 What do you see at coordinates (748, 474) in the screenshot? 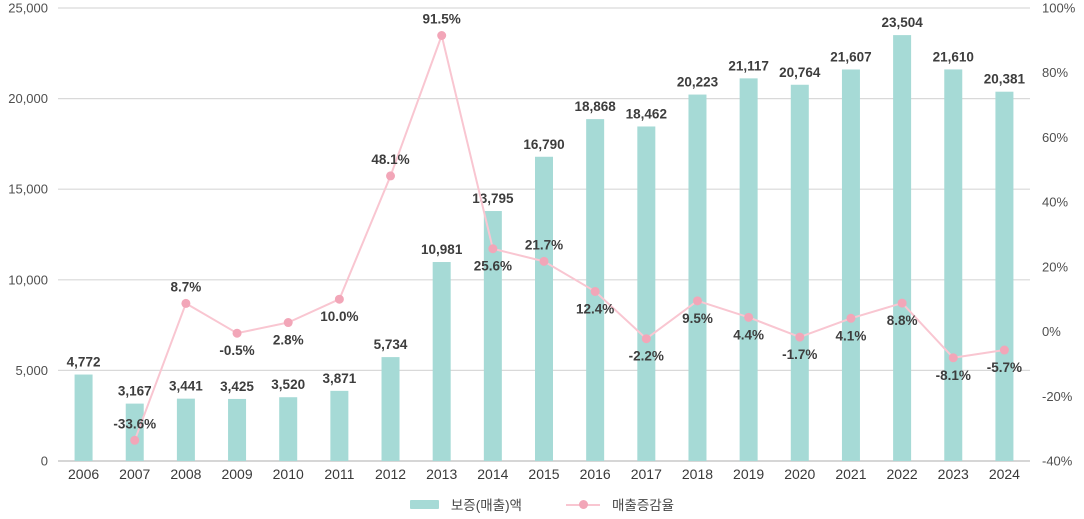
I see `x-axis-year-label: 2019` at bounding box center [748, 474].